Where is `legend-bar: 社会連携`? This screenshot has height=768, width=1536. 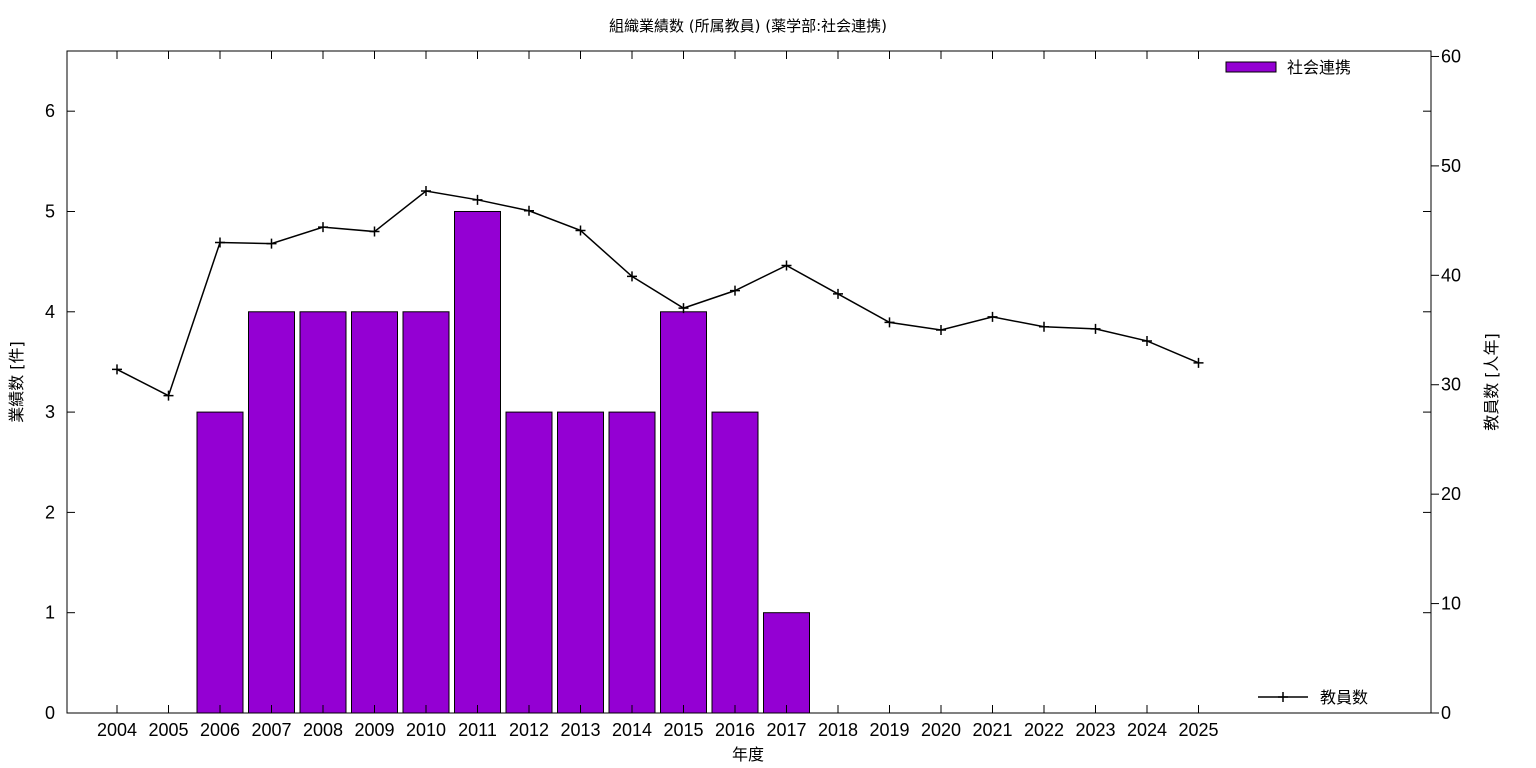 legend-bar: 社会連携 is located at coordinates (1288, 67).